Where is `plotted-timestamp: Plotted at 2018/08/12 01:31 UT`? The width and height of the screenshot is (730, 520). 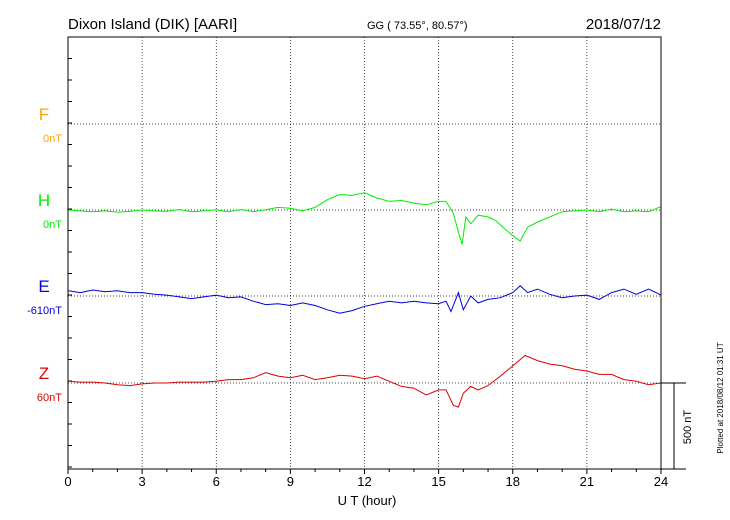 plotted-timestamp: Plotted at 2018/08/12 01:31 UT is located at coordinates (720, 397).